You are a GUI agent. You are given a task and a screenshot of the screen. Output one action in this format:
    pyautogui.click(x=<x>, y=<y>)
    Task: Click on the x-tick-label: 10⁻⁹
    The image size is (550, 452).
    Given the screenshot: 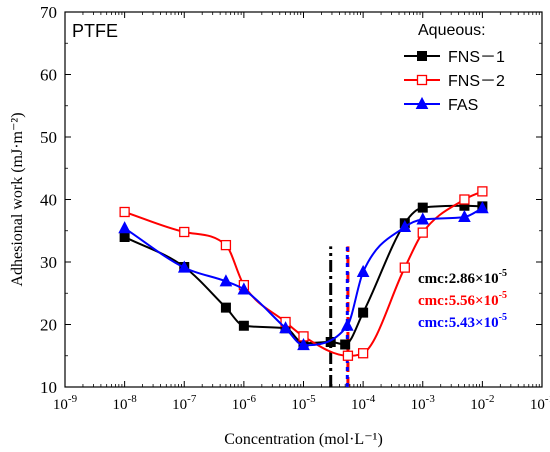 What is the action you would take?
    pyautogui.click(x=65, y=403)
    